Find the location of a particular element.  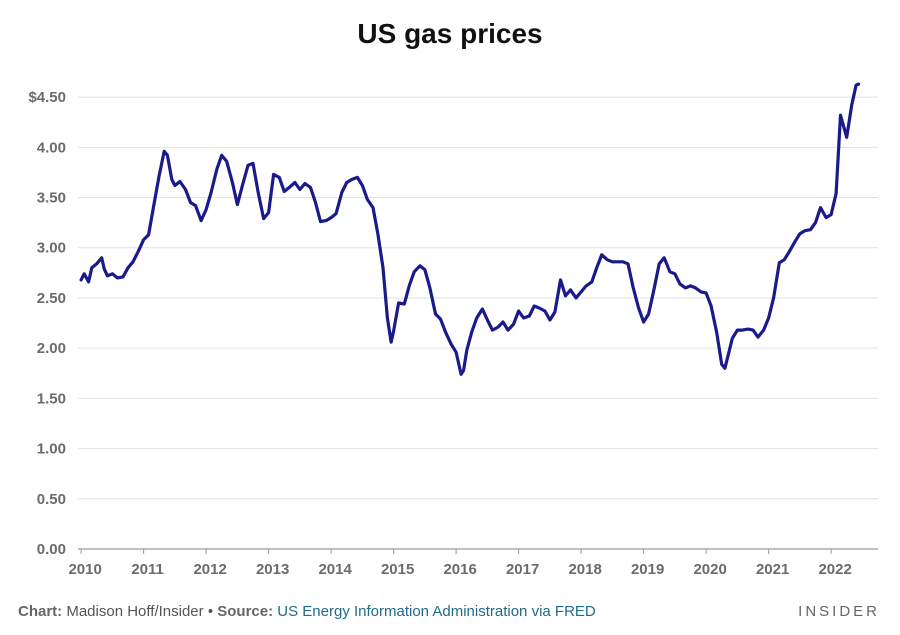

x-tick-label: 2013 is located at coordinates (272, 569).